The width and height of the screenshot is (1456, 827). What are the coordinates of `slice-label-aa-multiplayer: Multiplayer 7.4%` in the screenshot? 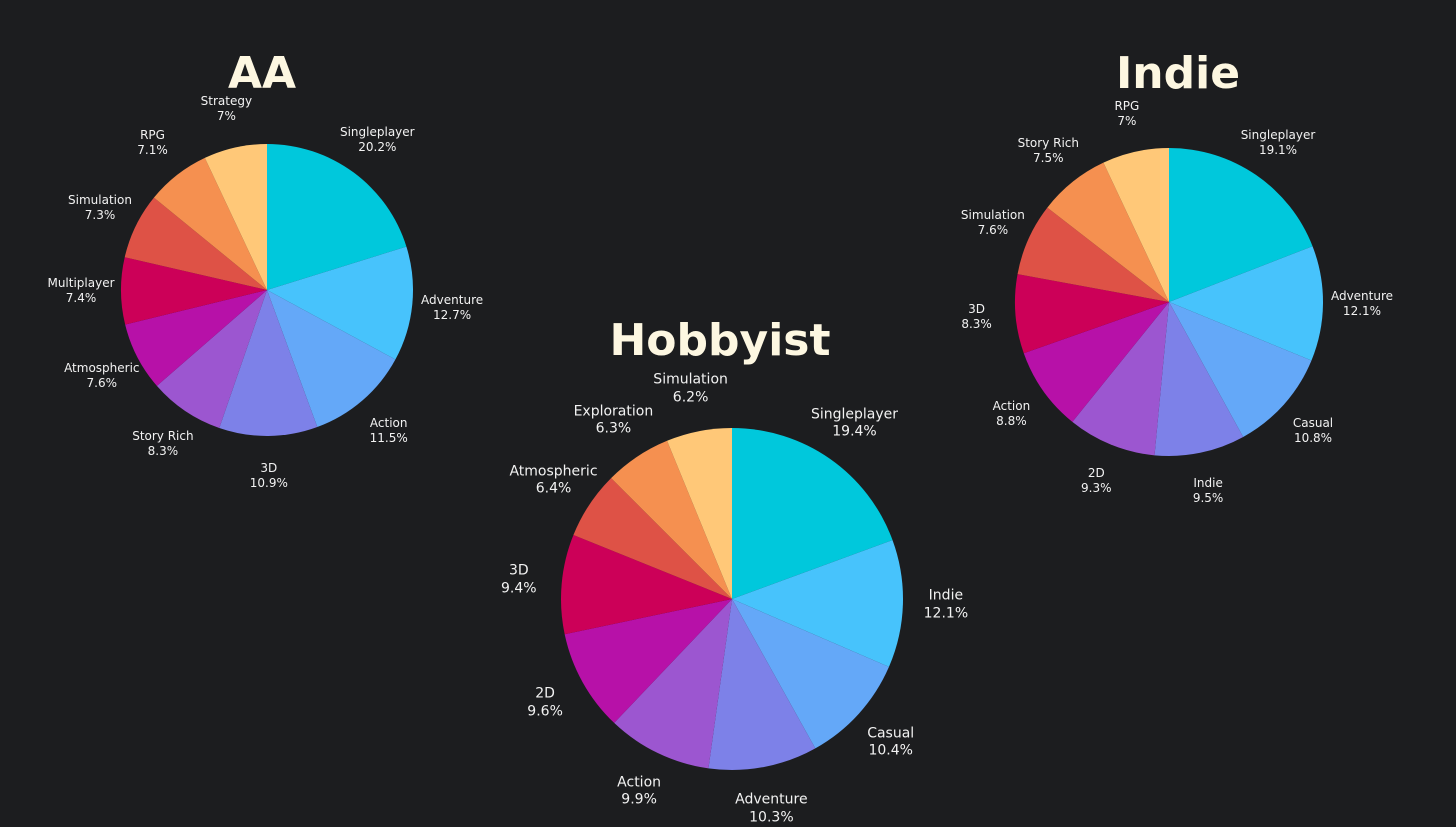 It's located at (80, 291).